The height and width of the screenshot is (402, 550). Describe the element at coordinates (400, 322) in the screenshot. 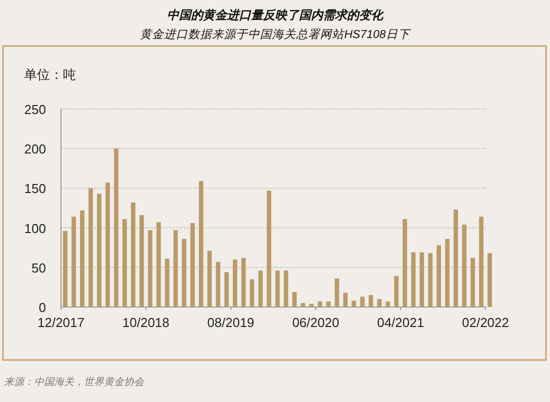

I see `x-tick-label: 04/2021` at that location.